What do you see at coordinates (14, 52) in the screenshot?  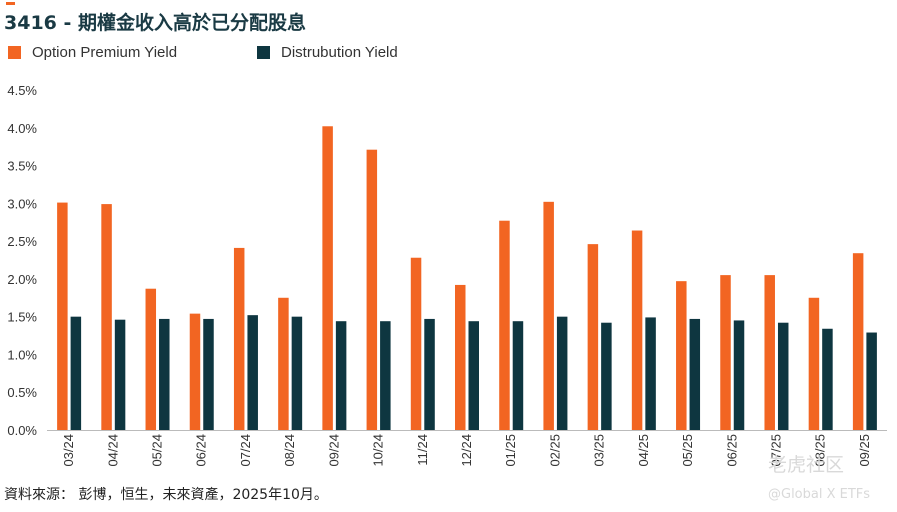 I see `legend-swatch-option-premium` at bounding box center [14, 52].